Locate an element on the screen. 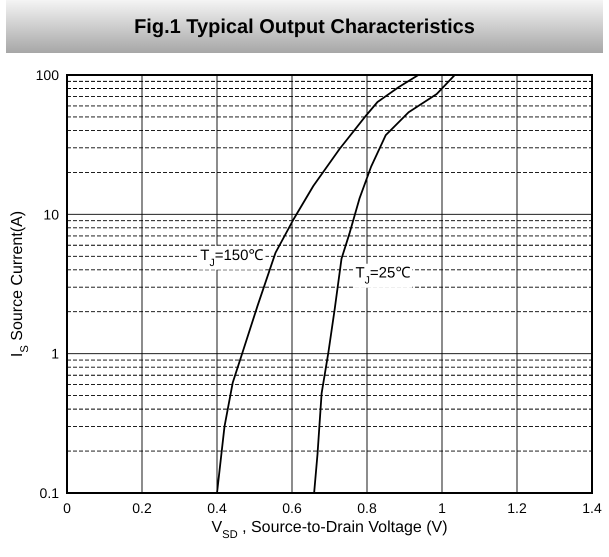 Image resolution: width=609 pixels, height=557 pixels. series-label: T$_{J}$=25℃ is located at coordinates (383, 275).